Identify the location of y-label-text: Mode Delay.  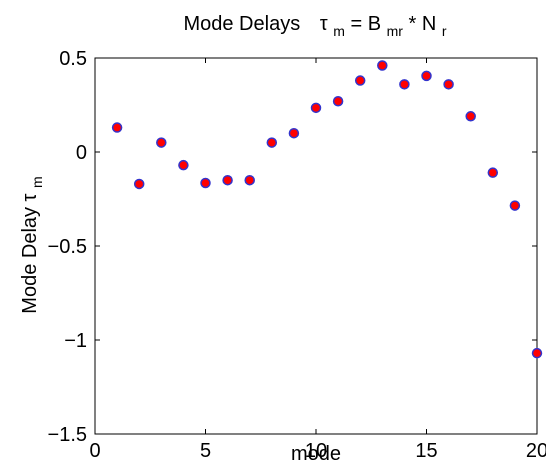
(30, 257).